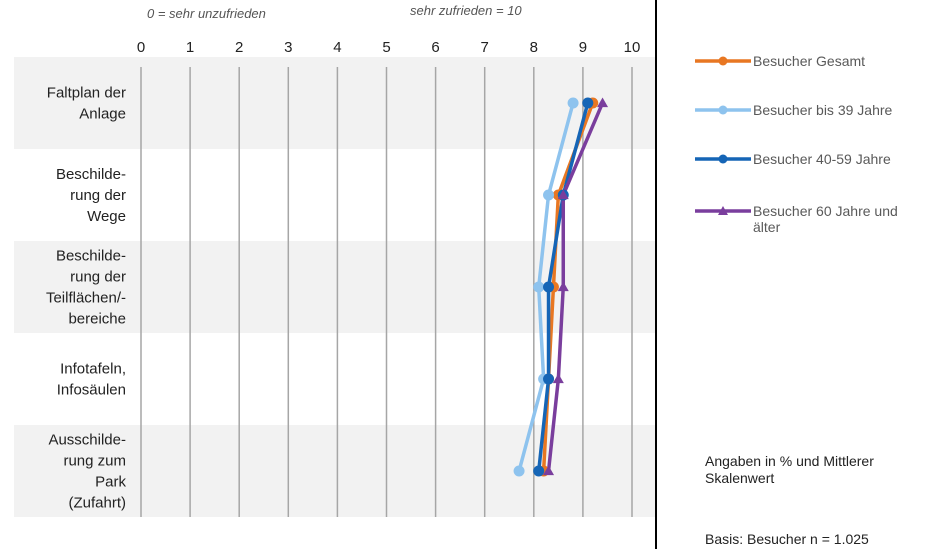 The width and height of the screenshot is (925, 549). What do you see at coordinates (86, 93) in the screenshot?
I see `category-label: Faltplan der` at bounding box center [86, 93].